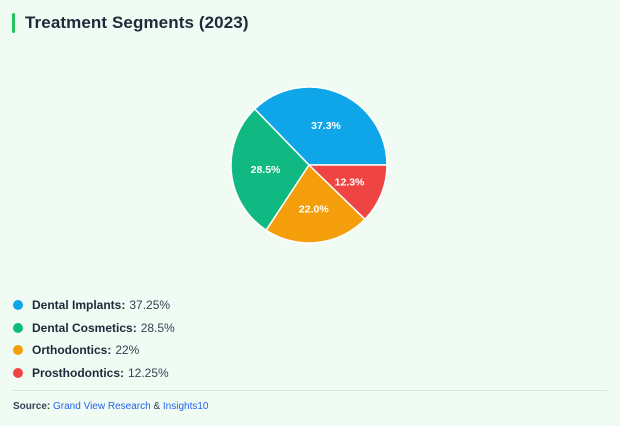 The width and height of the screenshot is (620, 426). I want to click on pie-slice-label: 28.5%, so click(266, 170).